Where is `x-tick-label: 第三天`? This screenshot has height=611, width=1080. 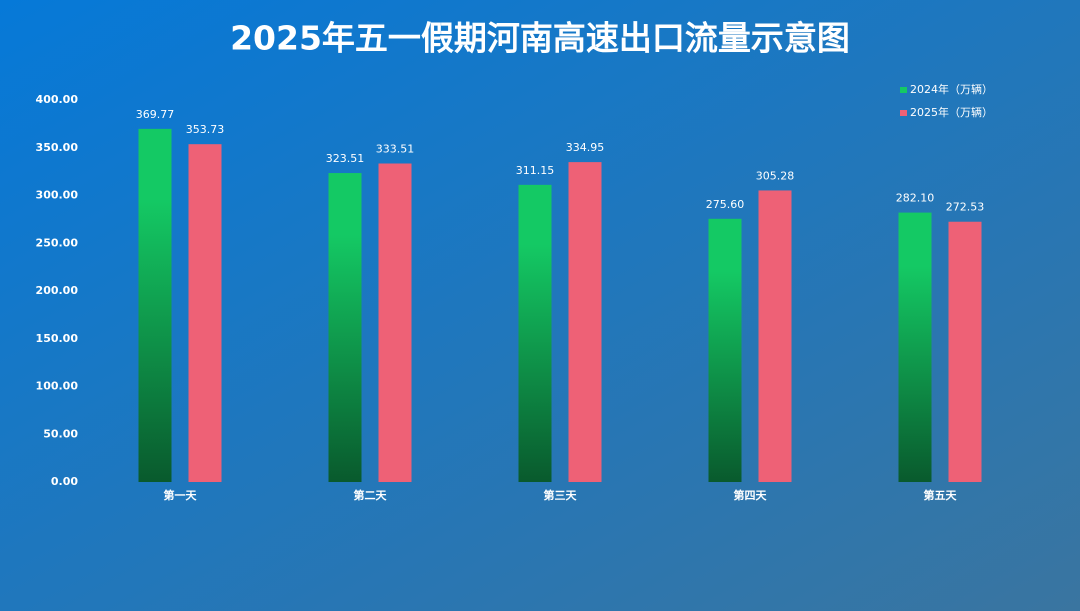 x-tick-label: 第三天 is located at coordinates (561, 495).